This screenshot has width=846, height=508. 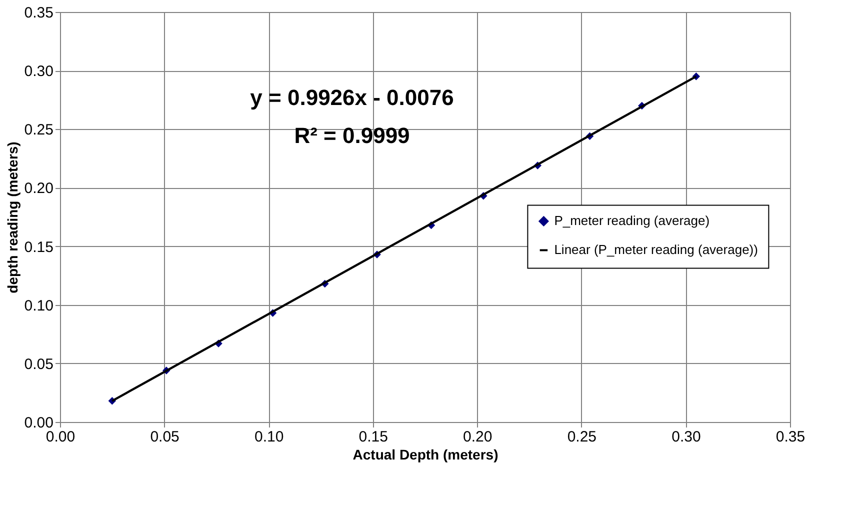 What do you see at coordinates (477, 437) in the screenshot?
I see `x-tick-label: 0.20` at bounding box center [477, 437].